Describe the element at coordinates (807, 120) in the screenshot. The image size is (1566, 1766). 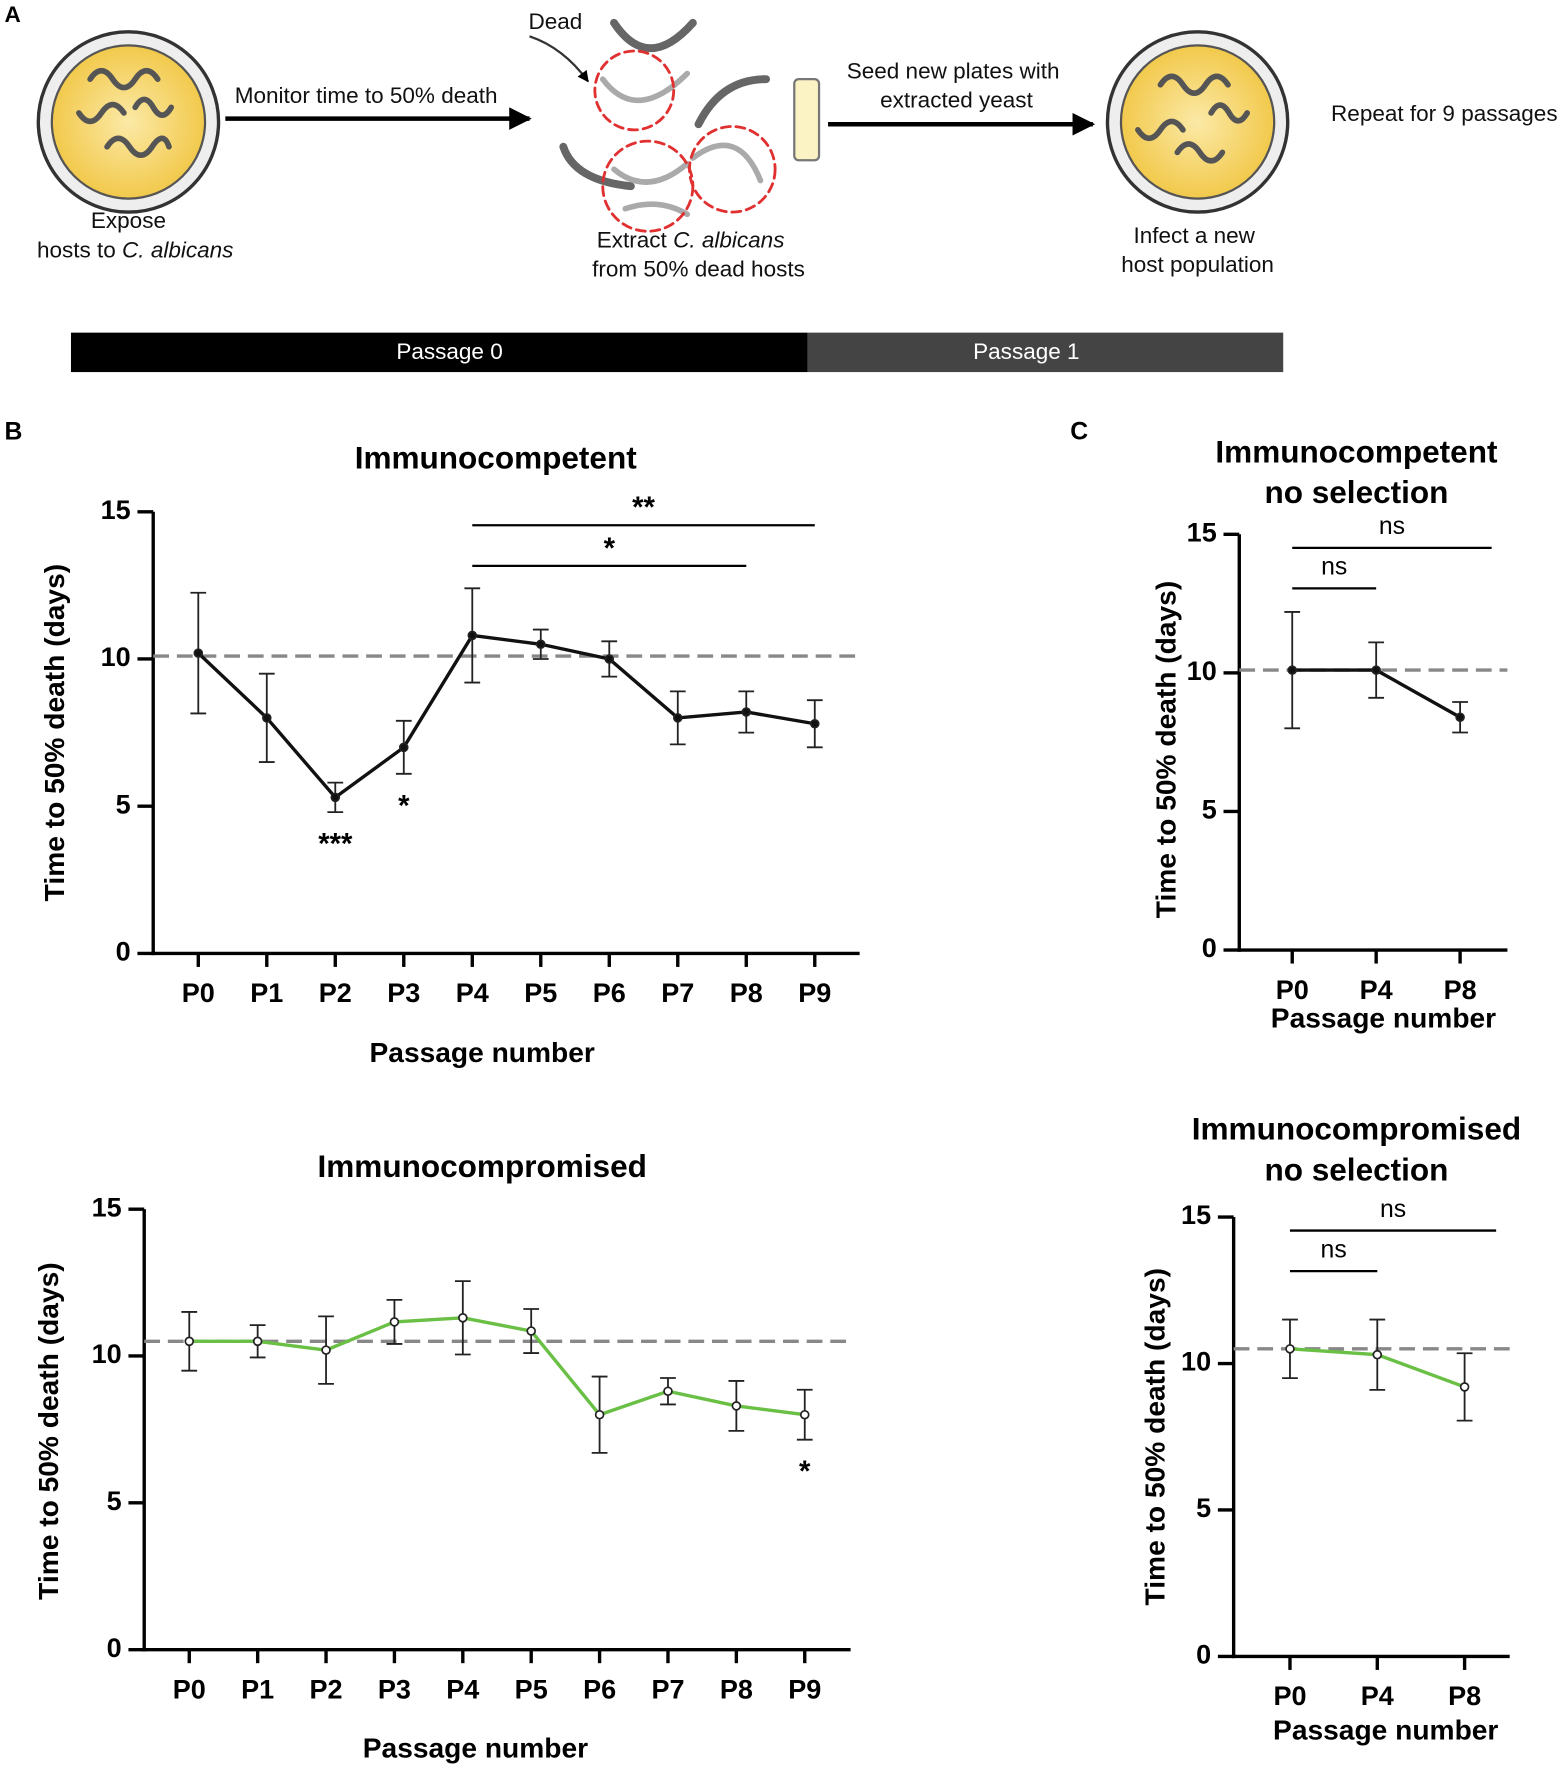
I see `tube` at that location.